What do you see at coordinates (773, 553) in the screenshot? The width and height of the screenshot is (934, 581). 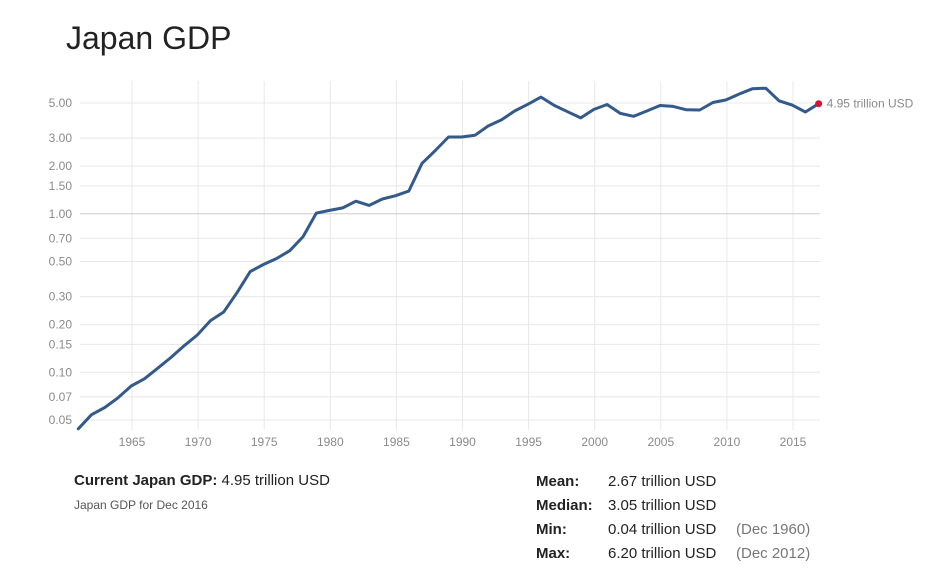 I see `stat-date: (Dec 2012)` at bounding box center [773, 553].